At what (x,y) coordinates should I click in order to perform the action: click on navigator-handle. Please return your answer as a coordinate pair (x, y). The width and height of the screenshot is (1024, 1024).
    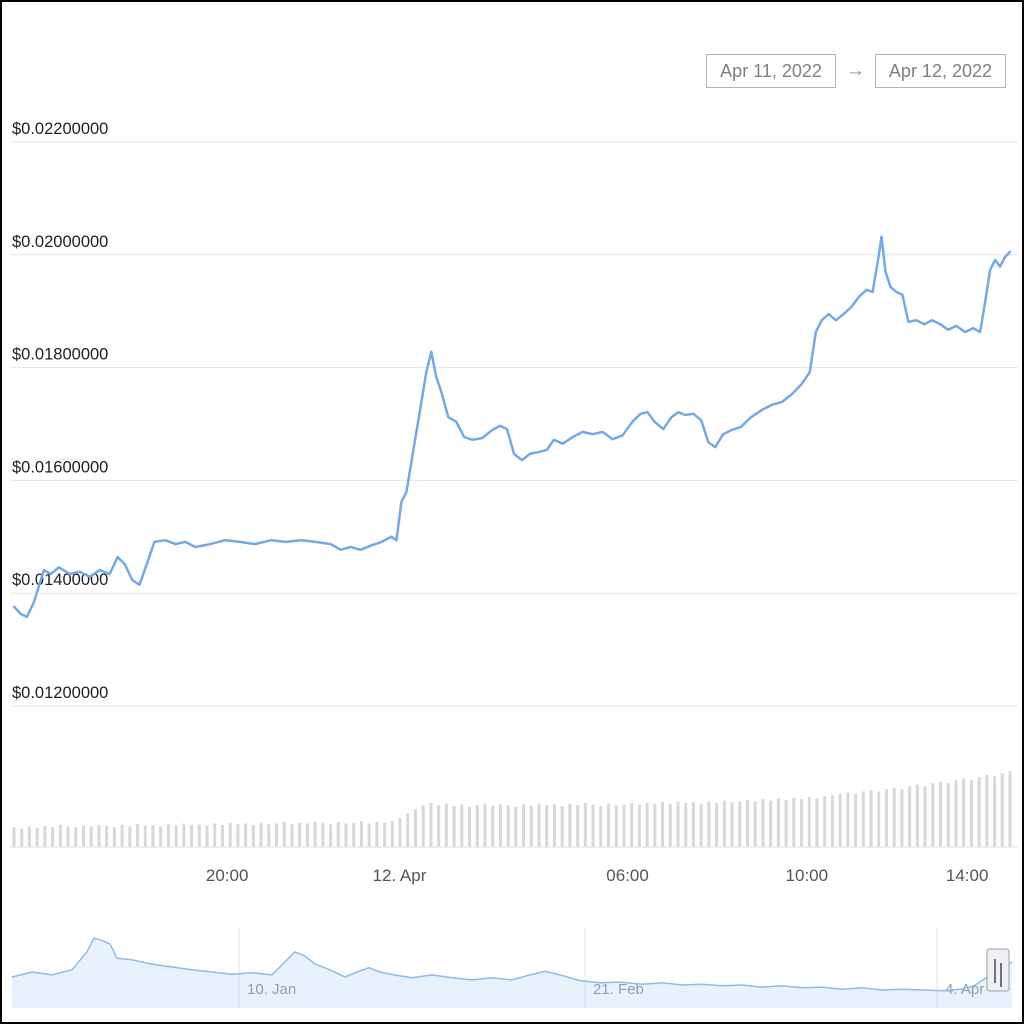
    Looking at the image, I should click on (998, 970).